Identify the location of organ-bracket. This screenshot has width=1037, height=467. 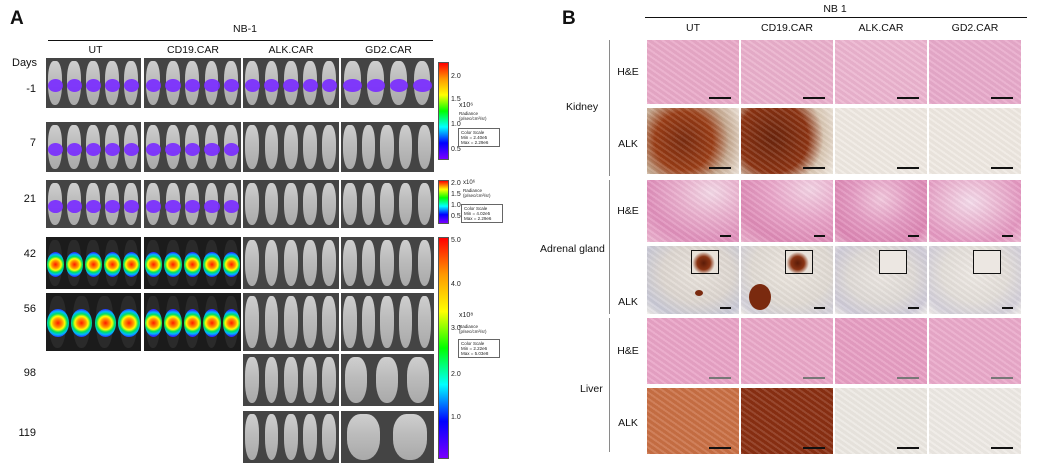
(609, 247).